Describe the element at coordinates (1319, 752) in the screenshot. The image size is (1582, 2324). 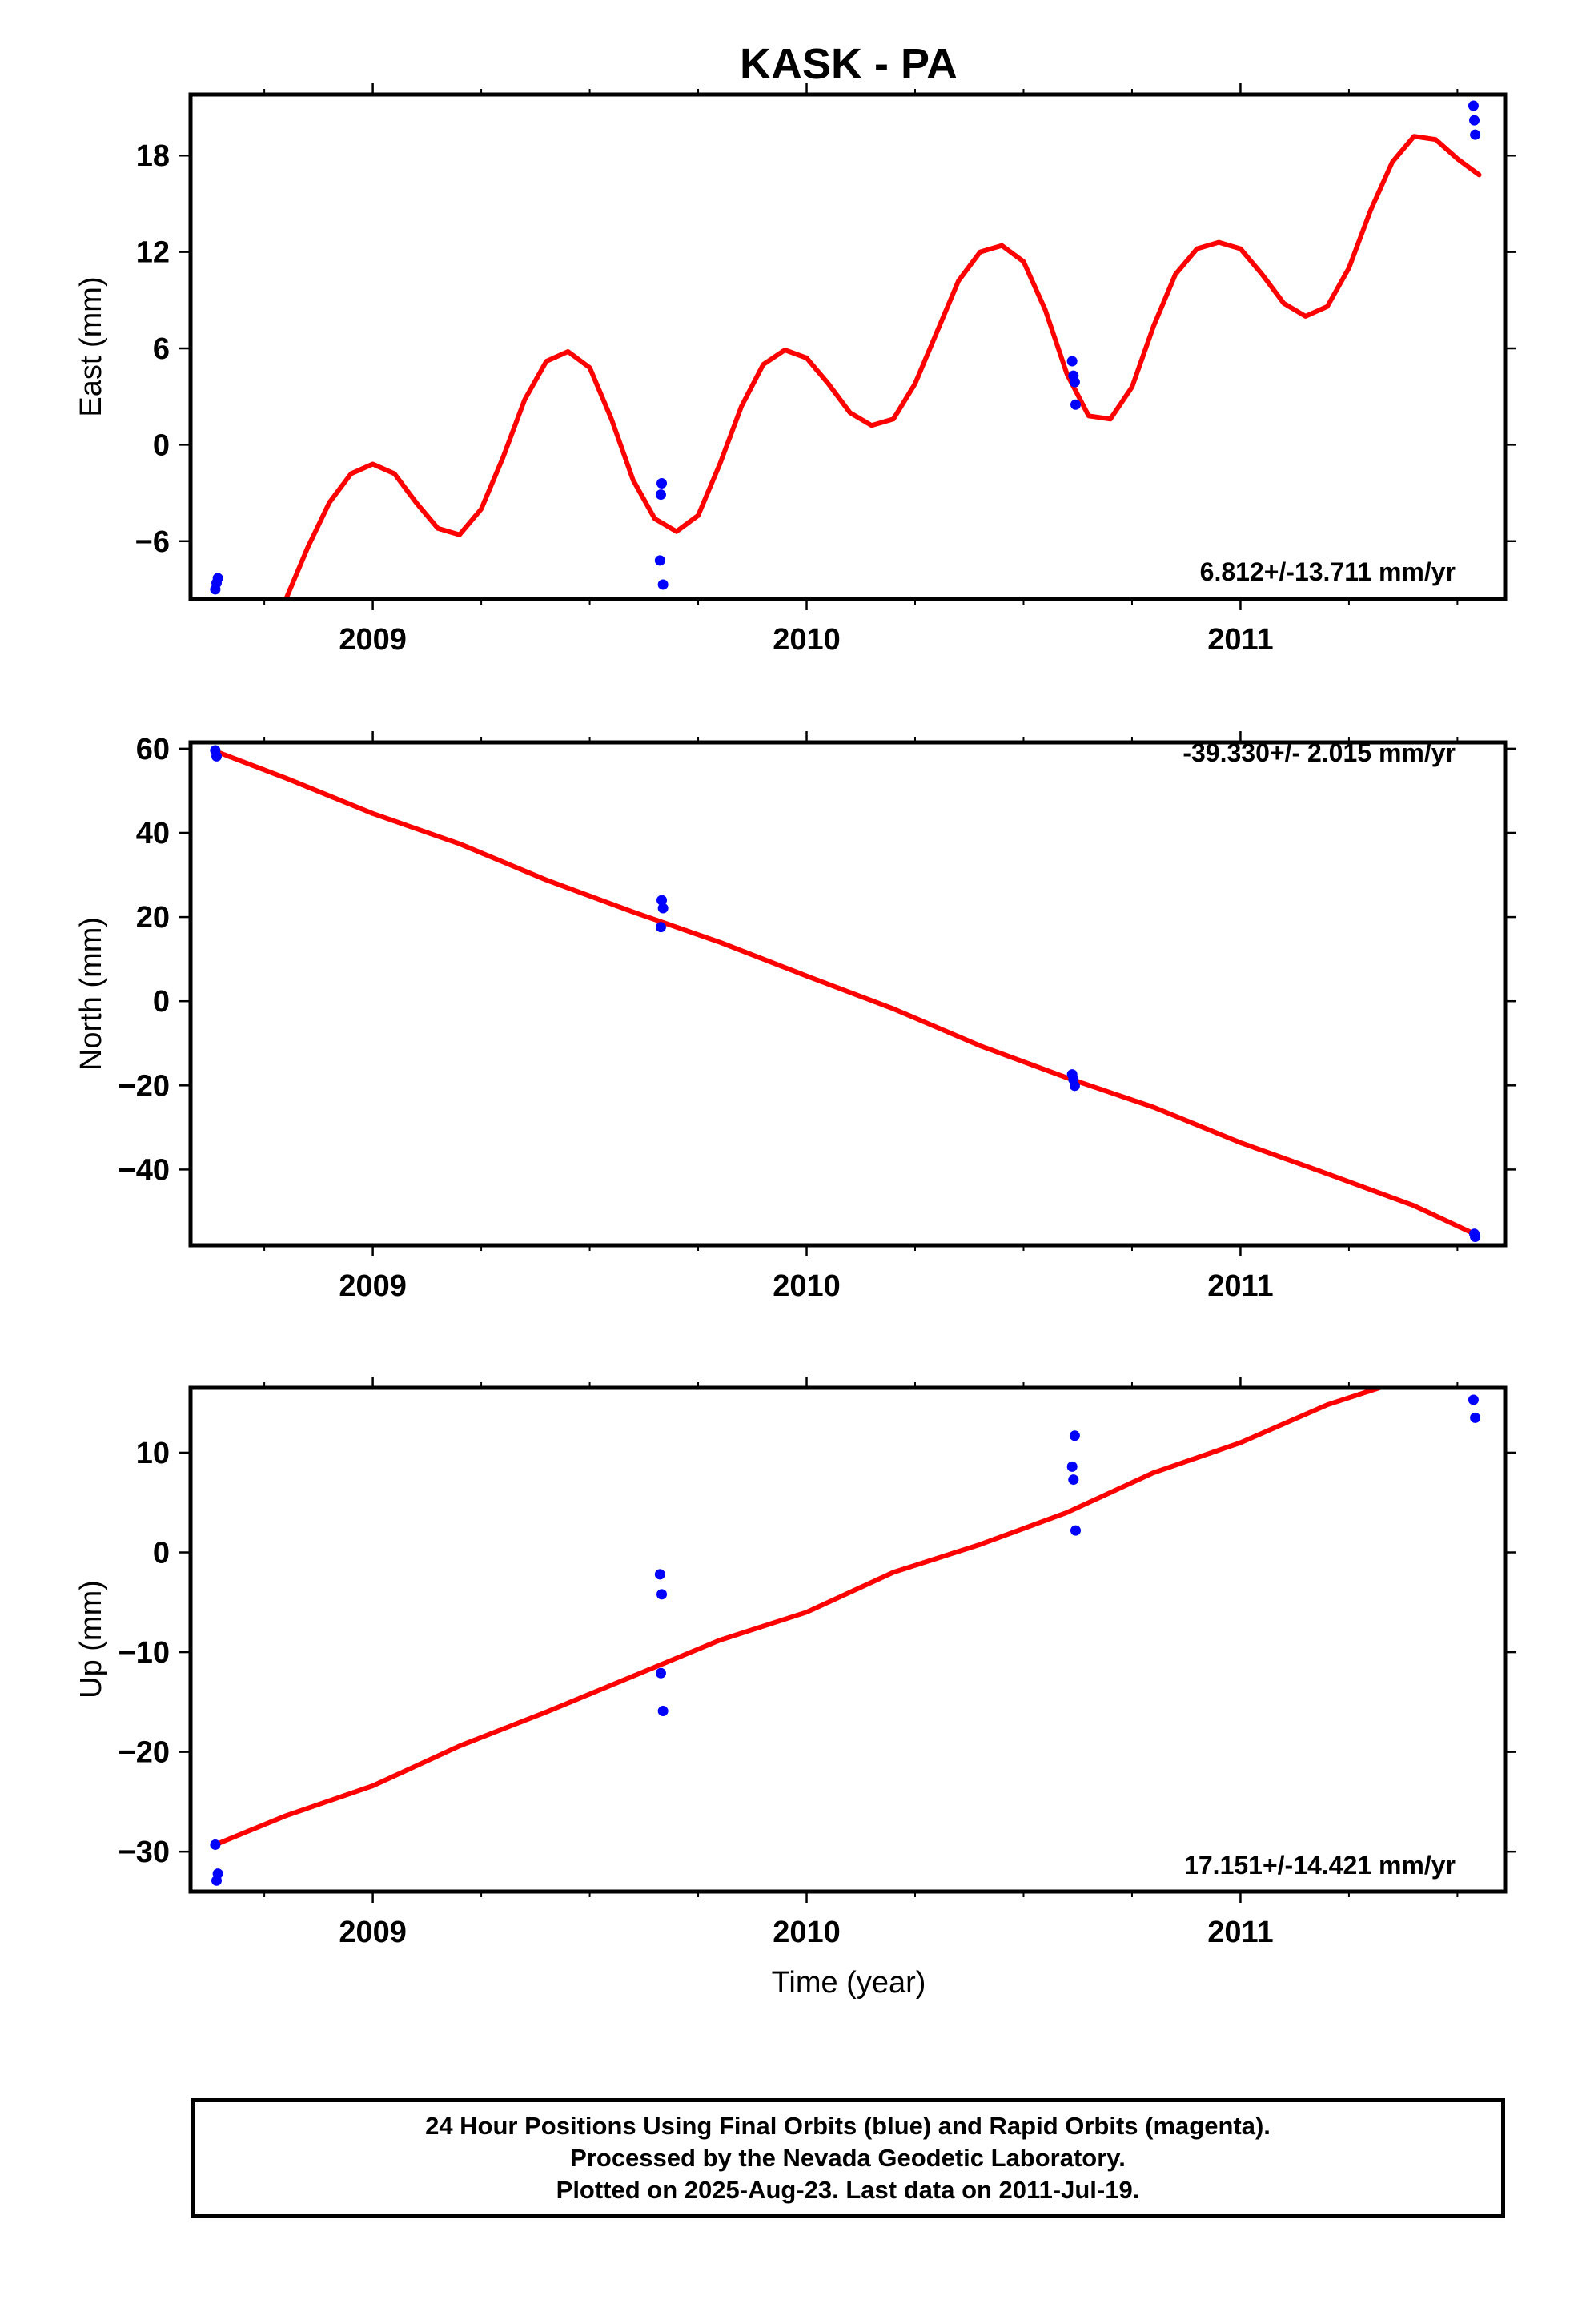
I see `rate-label: -39.330+/- 2.015 mm/yr` at that location.